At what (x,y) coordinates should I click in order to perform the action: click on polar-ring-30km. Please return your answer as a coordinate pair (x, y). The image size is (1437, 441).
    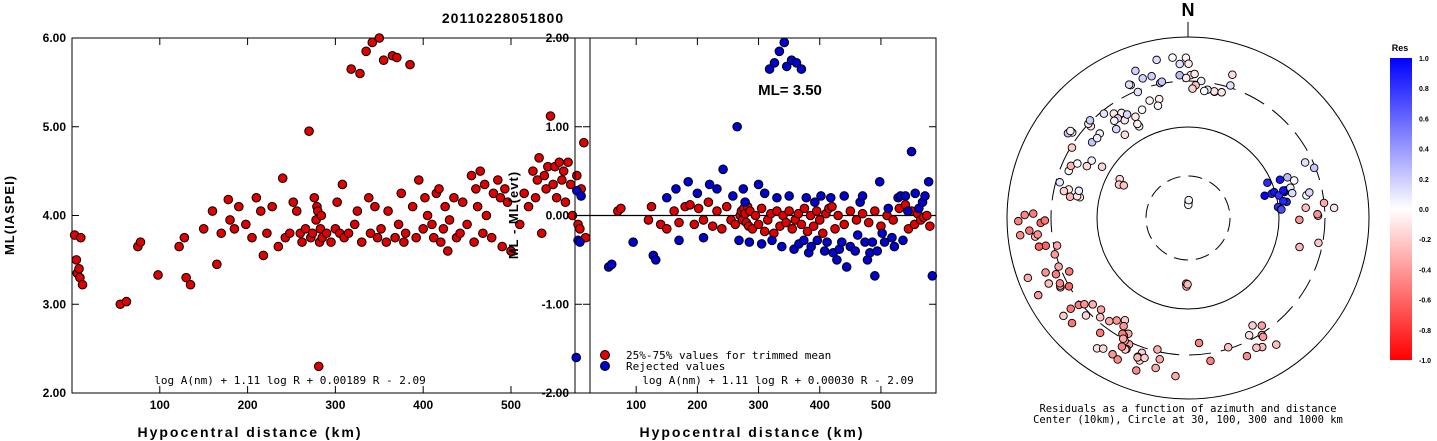
    Looking at the image, I should click on (1188, 218).